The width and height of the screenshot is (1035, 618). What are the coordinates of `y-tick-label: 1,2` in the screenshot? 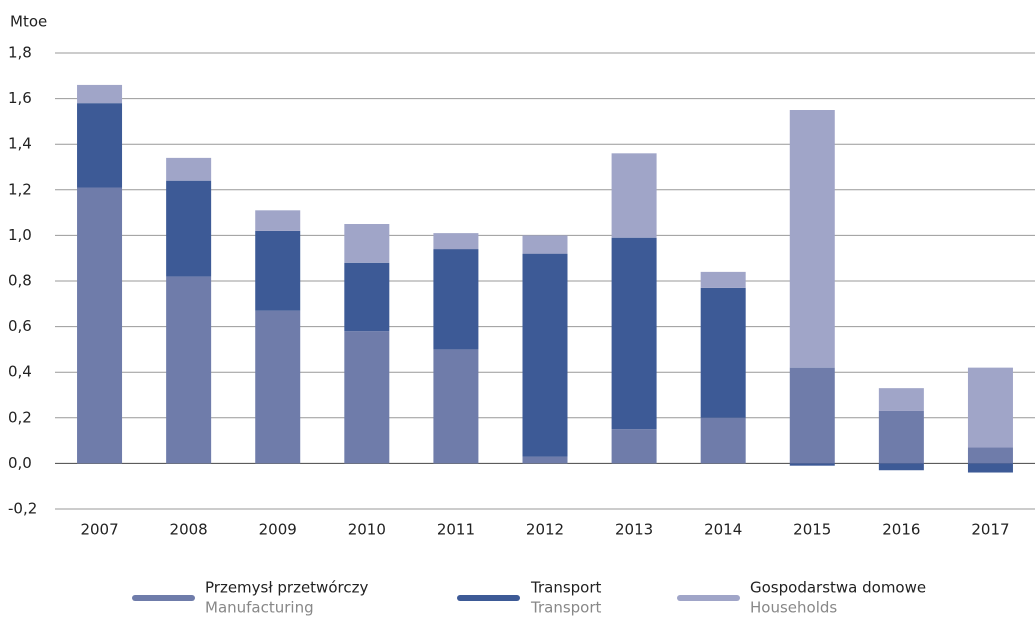 It's located at (20, 189).